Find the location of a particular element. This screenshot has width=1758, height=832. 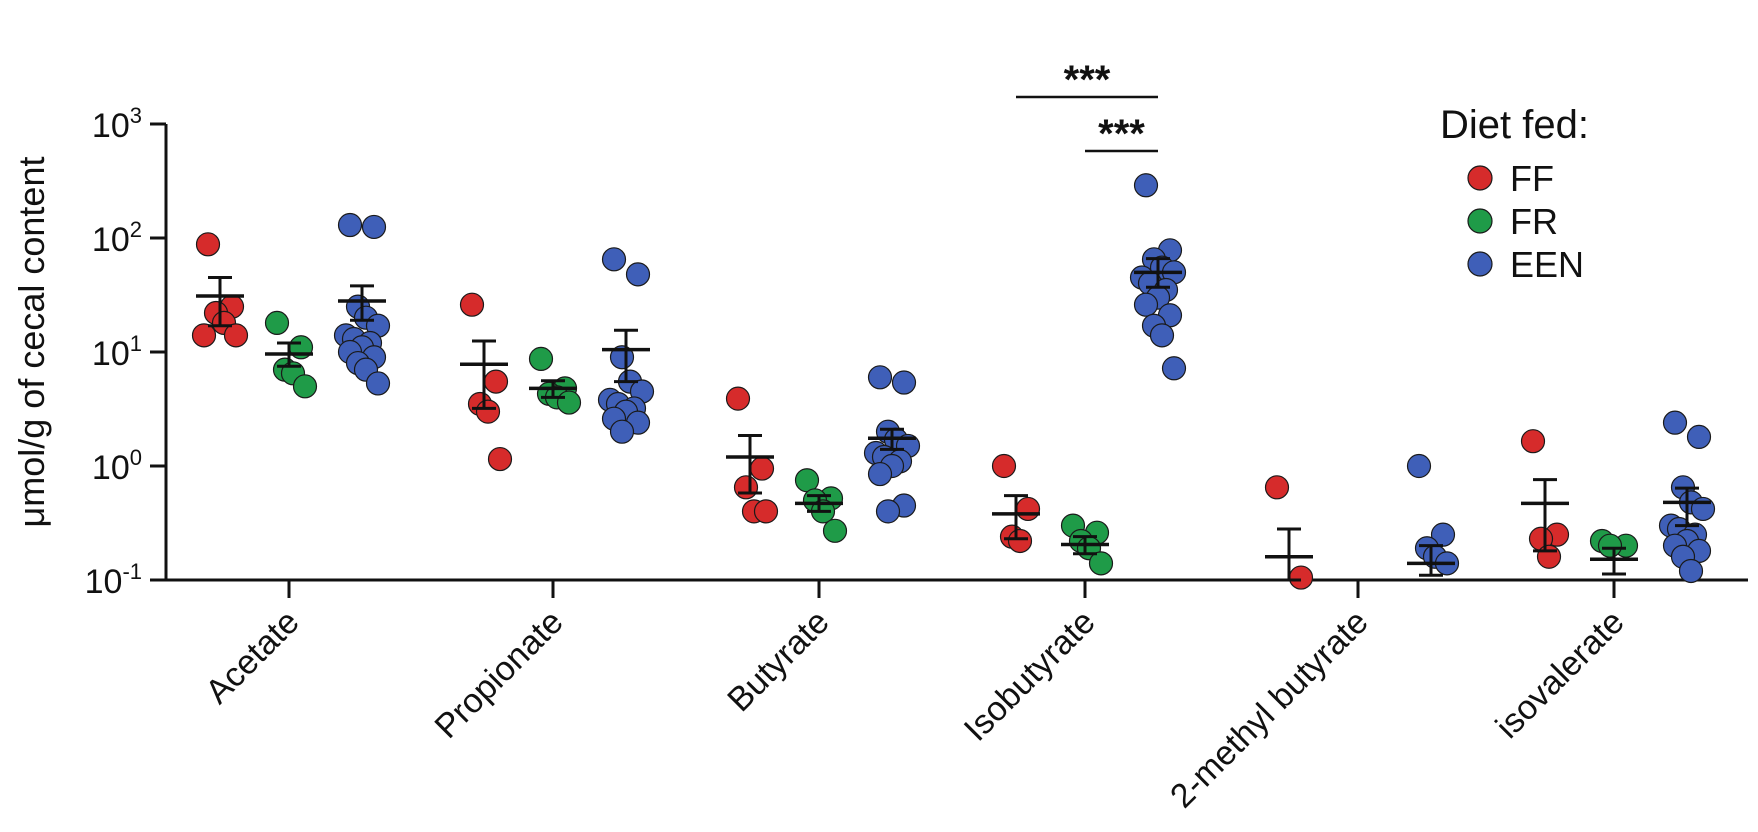

x-tick-label: Acetate is located at coordinates (252, 657).